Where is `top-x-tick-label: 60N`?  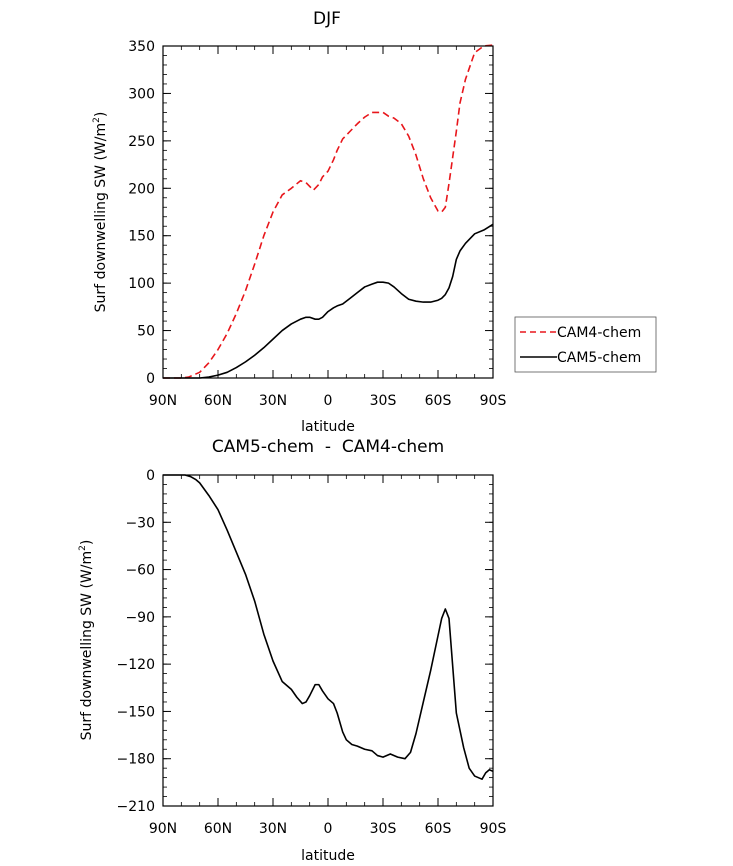
top-x-tick-label: 60N is located at coordinates (218, 401).